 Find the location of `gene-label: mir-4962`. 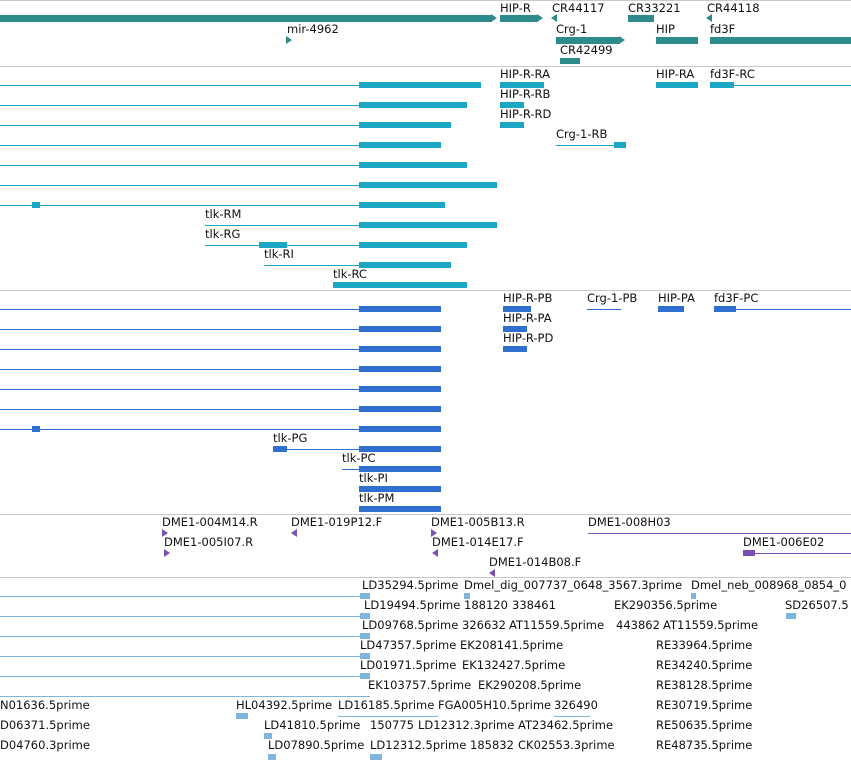

gene-label: mir-4962 is located at coordinates (313, 29).